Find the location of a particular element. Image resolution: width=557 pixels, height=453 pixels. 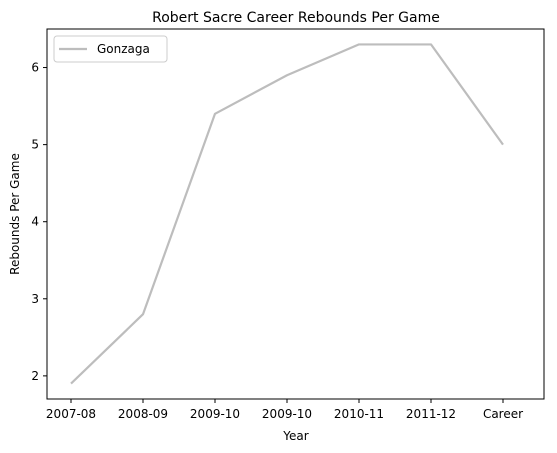

legend-frame is located at coordinates (110, 49).